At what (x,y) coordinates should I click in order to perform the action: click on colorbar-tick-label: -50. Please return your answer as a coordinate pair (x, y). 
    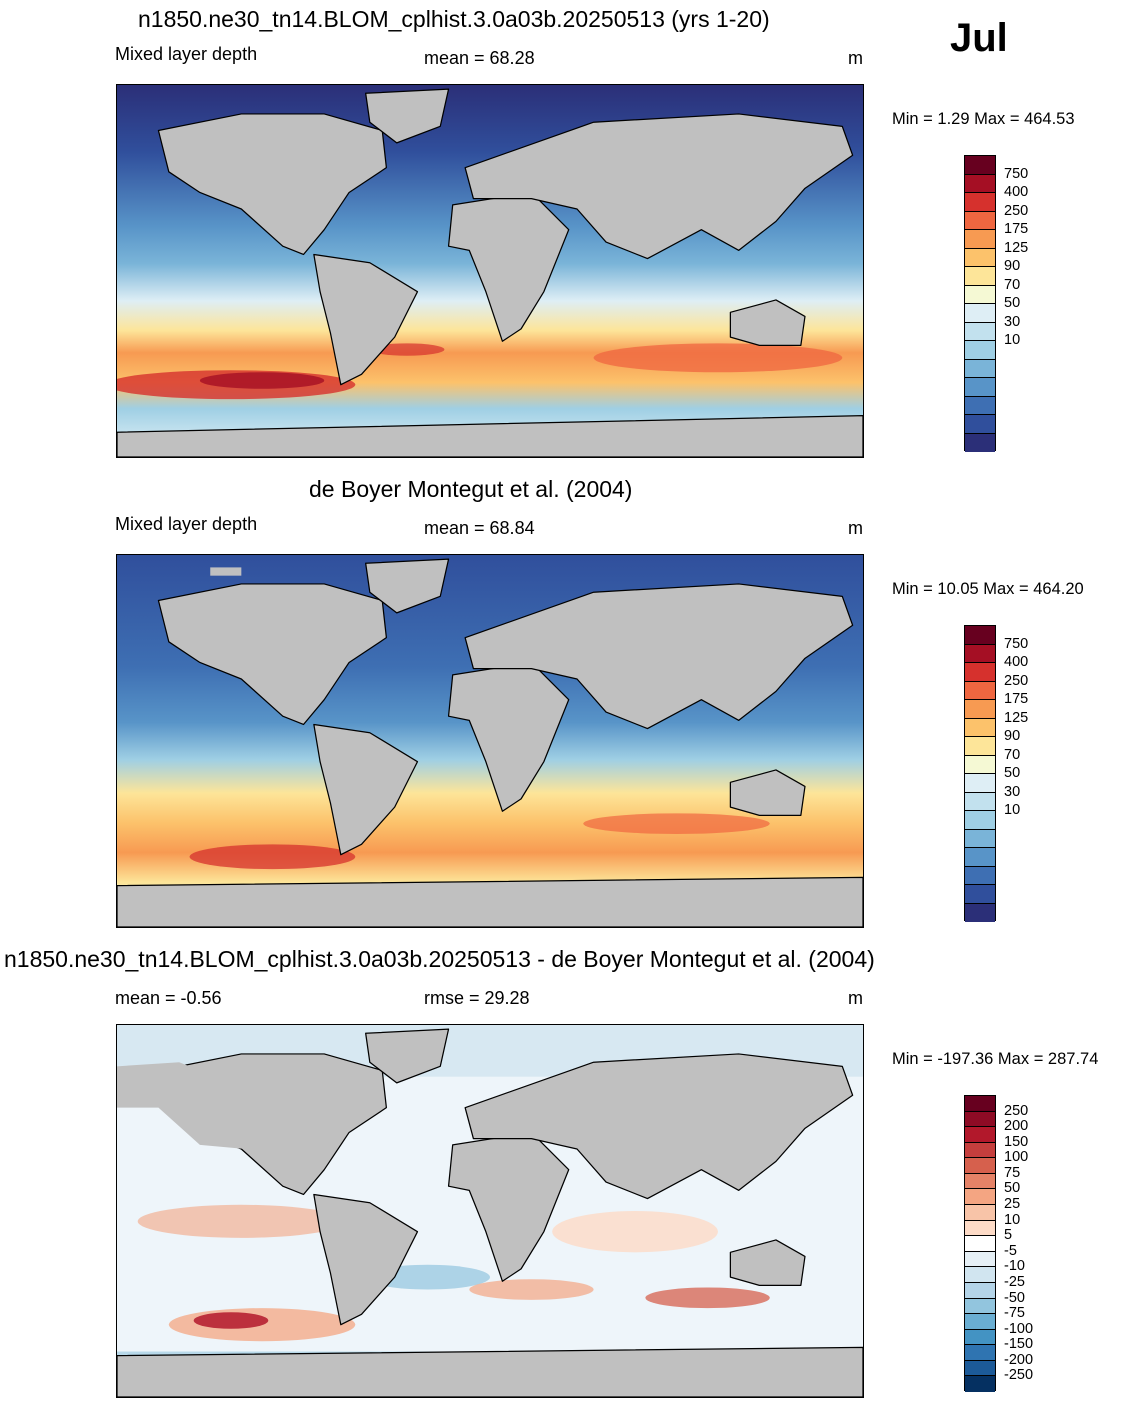
    Looking at the image, I should click on (1014, 1297).